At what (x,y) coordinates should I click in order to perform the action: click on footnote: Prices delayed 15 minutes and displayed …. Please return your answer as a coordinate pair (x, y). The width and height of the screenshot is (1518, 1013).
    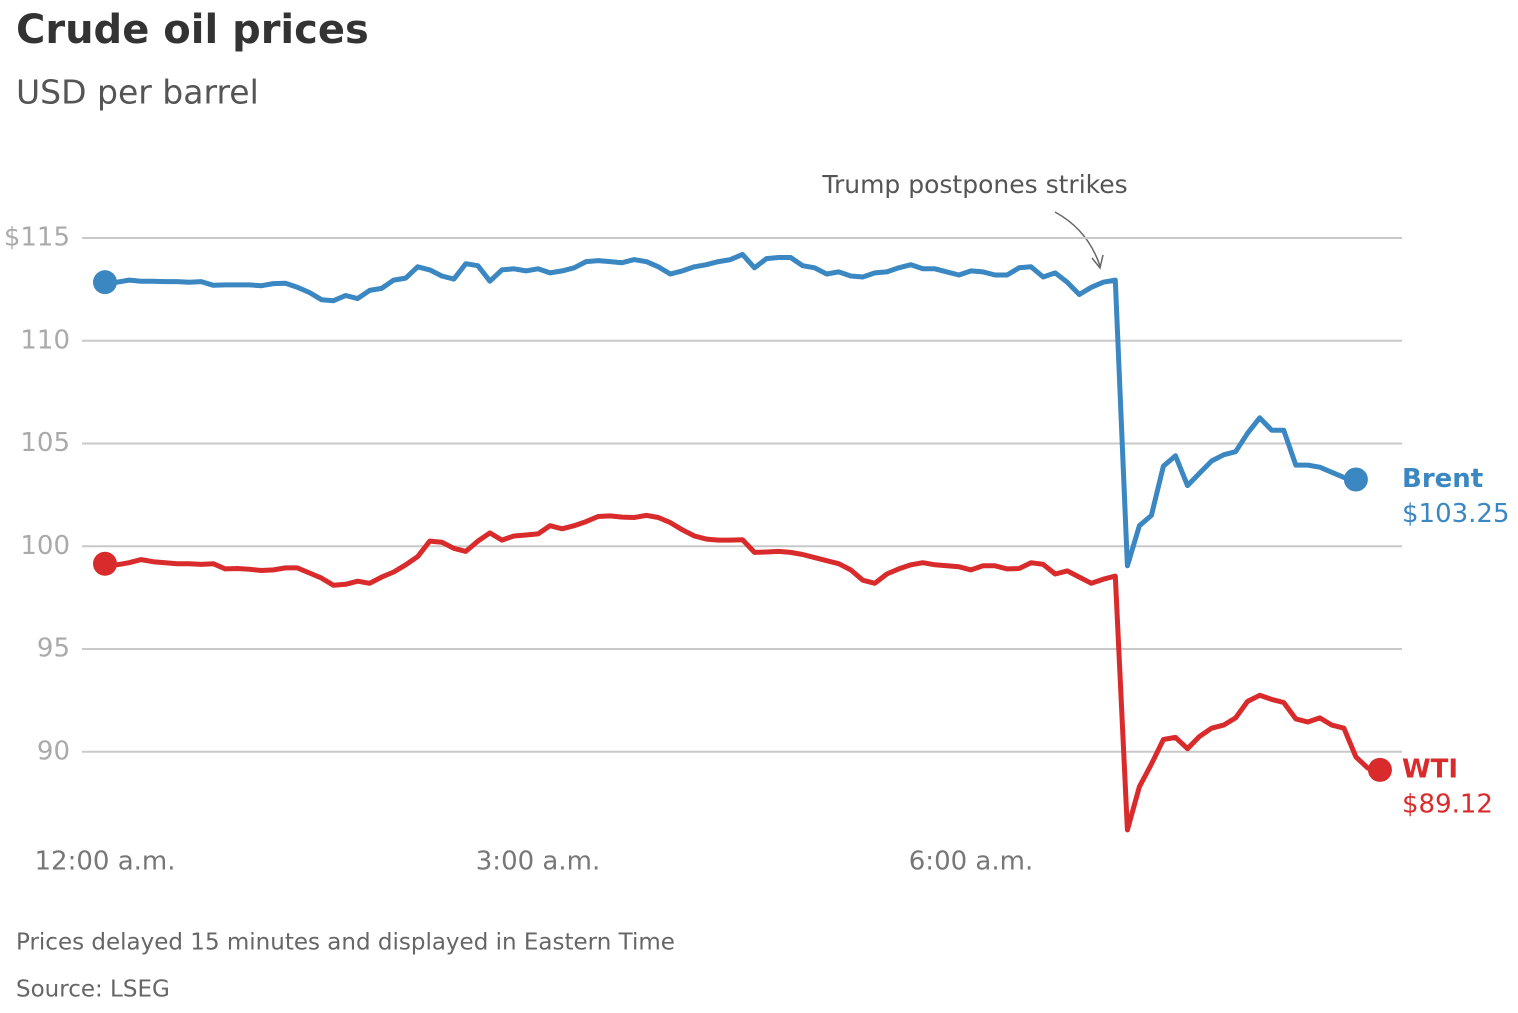
    Looking at the image, I should click on (345, 943).